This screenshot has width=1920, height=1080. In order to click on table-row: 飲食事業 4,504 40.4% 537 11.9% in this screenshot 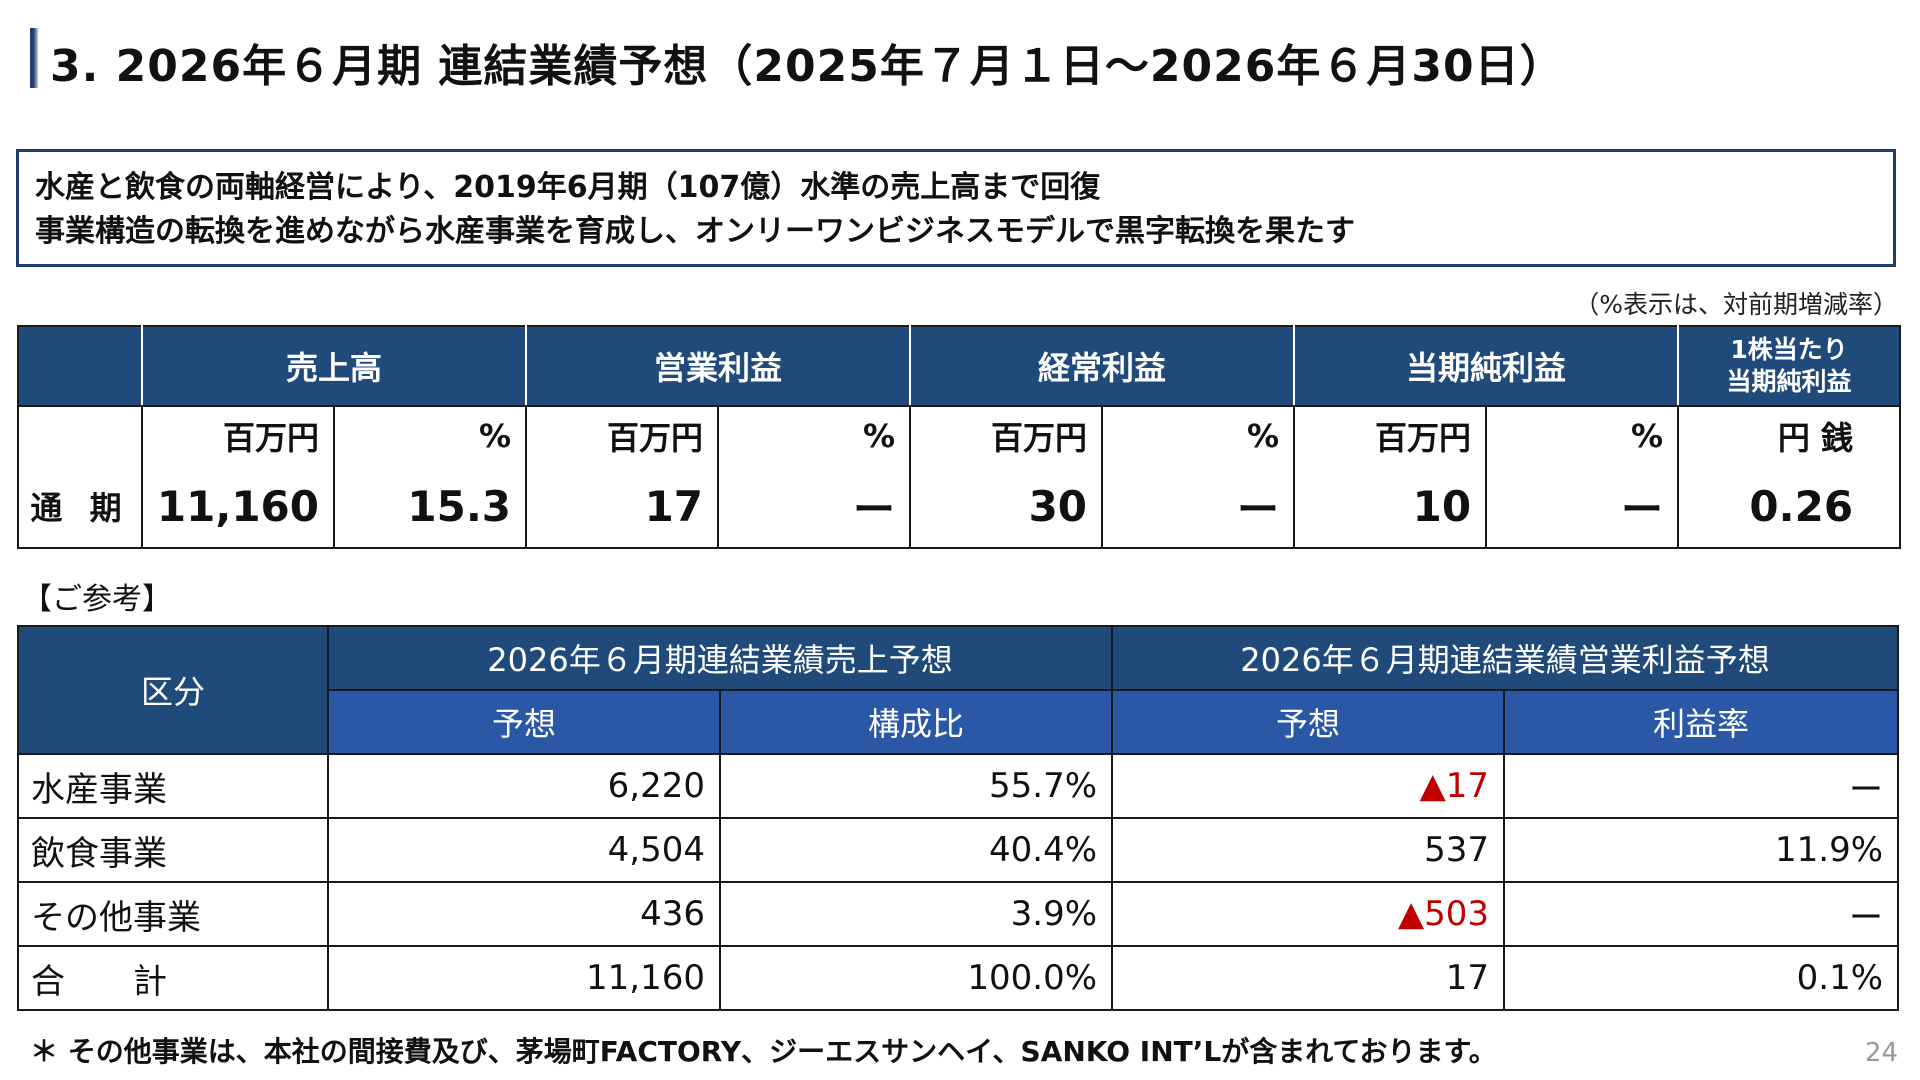, I will do `click(958, 850)`.